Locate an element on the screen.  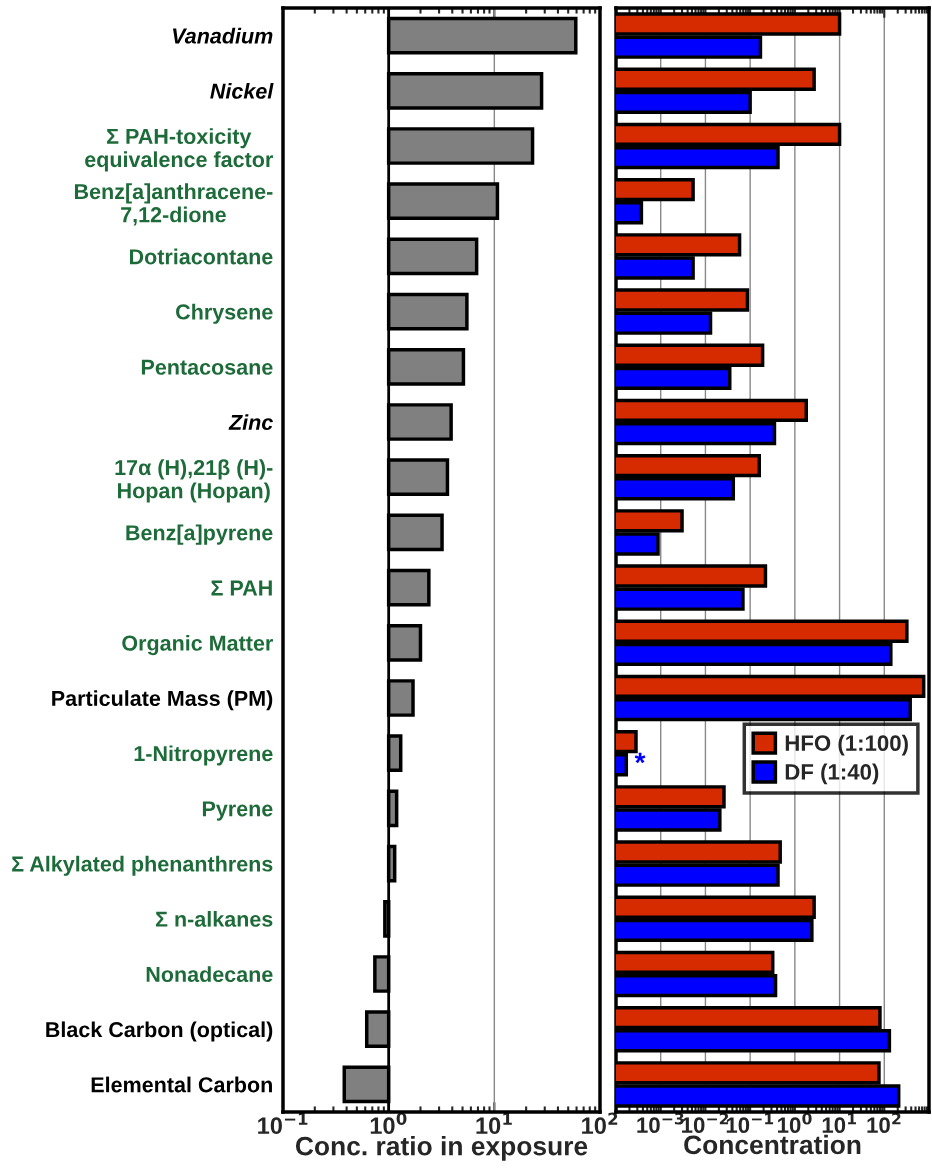
y-tick-label: Benz[a]pyrene is located at coordinates (199, 534).